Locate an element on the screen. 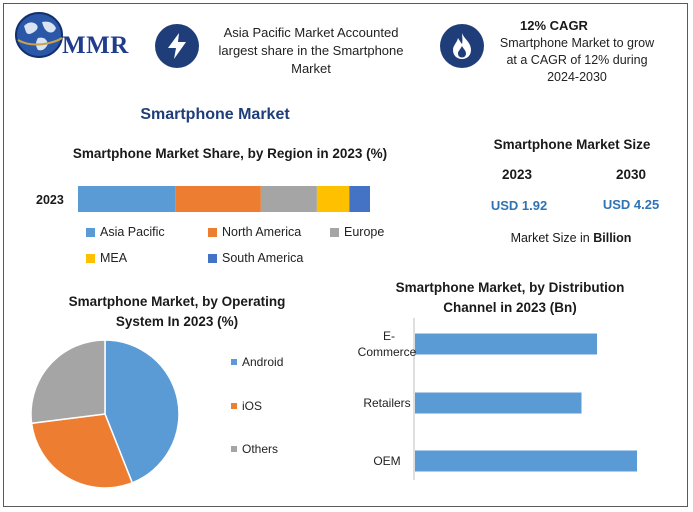 This screenshot has height=512, width=693. legend-item-mea: MEA is located at coordinates (106, 258).